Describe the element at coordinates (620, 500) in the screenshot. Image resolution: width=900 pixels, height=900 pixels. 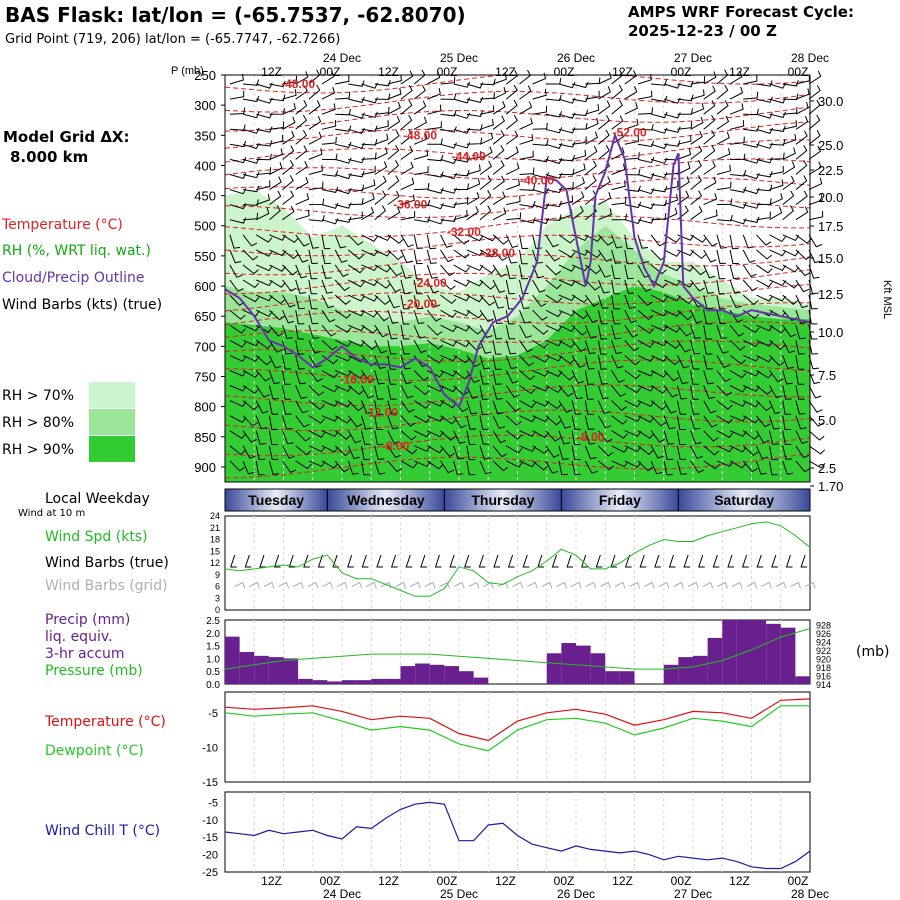
I see `weekday-label: Friday` at that location.